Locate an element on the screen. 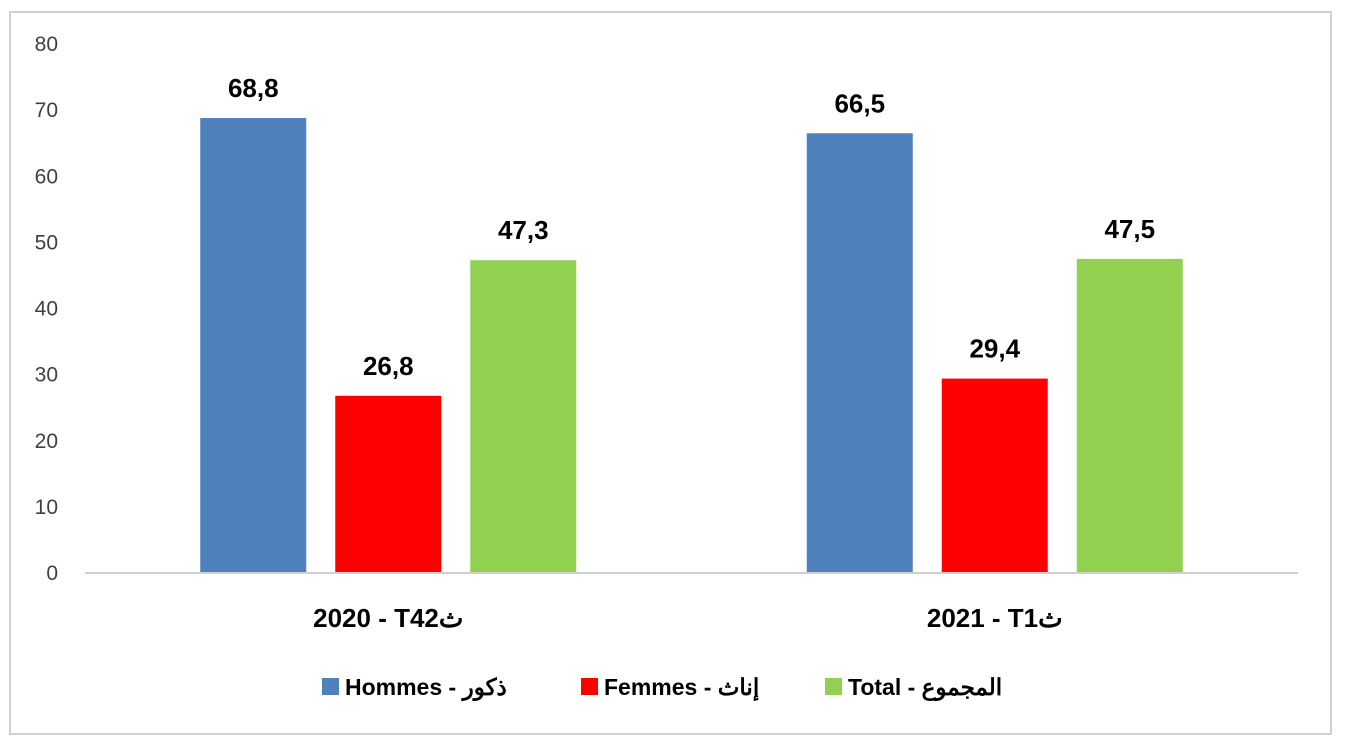 The height and width of the screenshot is (748, 1345). bar-value-label: 68,8 is located at coordinates (253, 88).